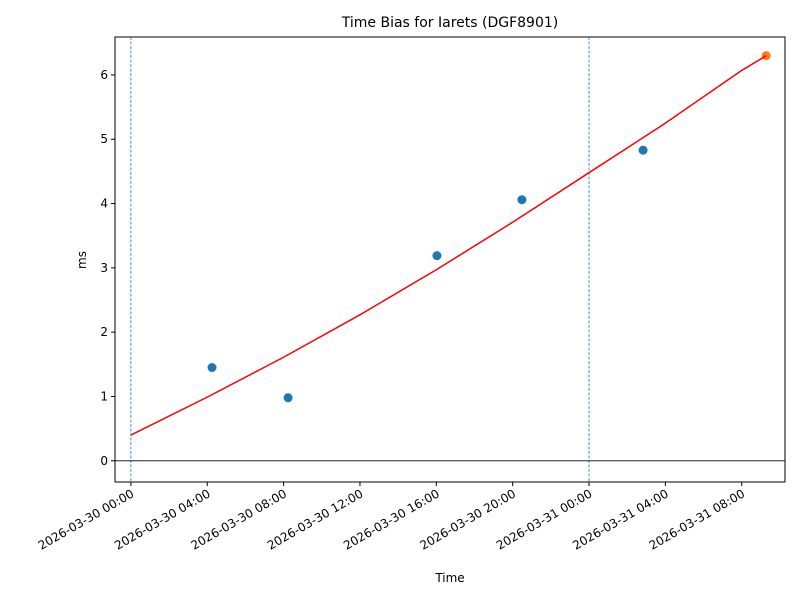 The height and width of the screenshot is (600, 800). What do you see at coordinates (104, 268) in the screenshot?
I see `y-tick-label: 3` at bounding box center [104, 268].